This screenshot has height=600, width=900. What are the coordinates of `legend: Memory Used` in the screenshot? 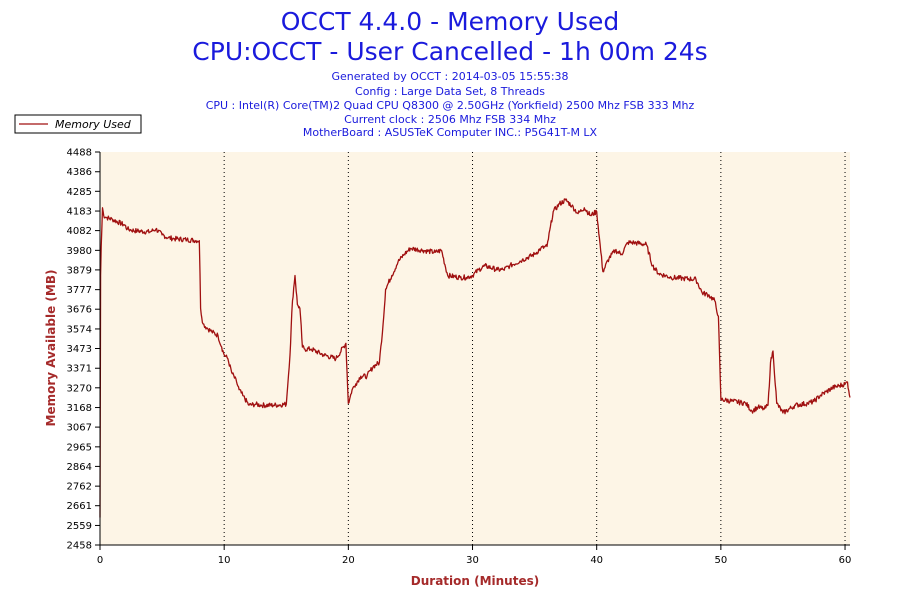 It's located at (78, 124).